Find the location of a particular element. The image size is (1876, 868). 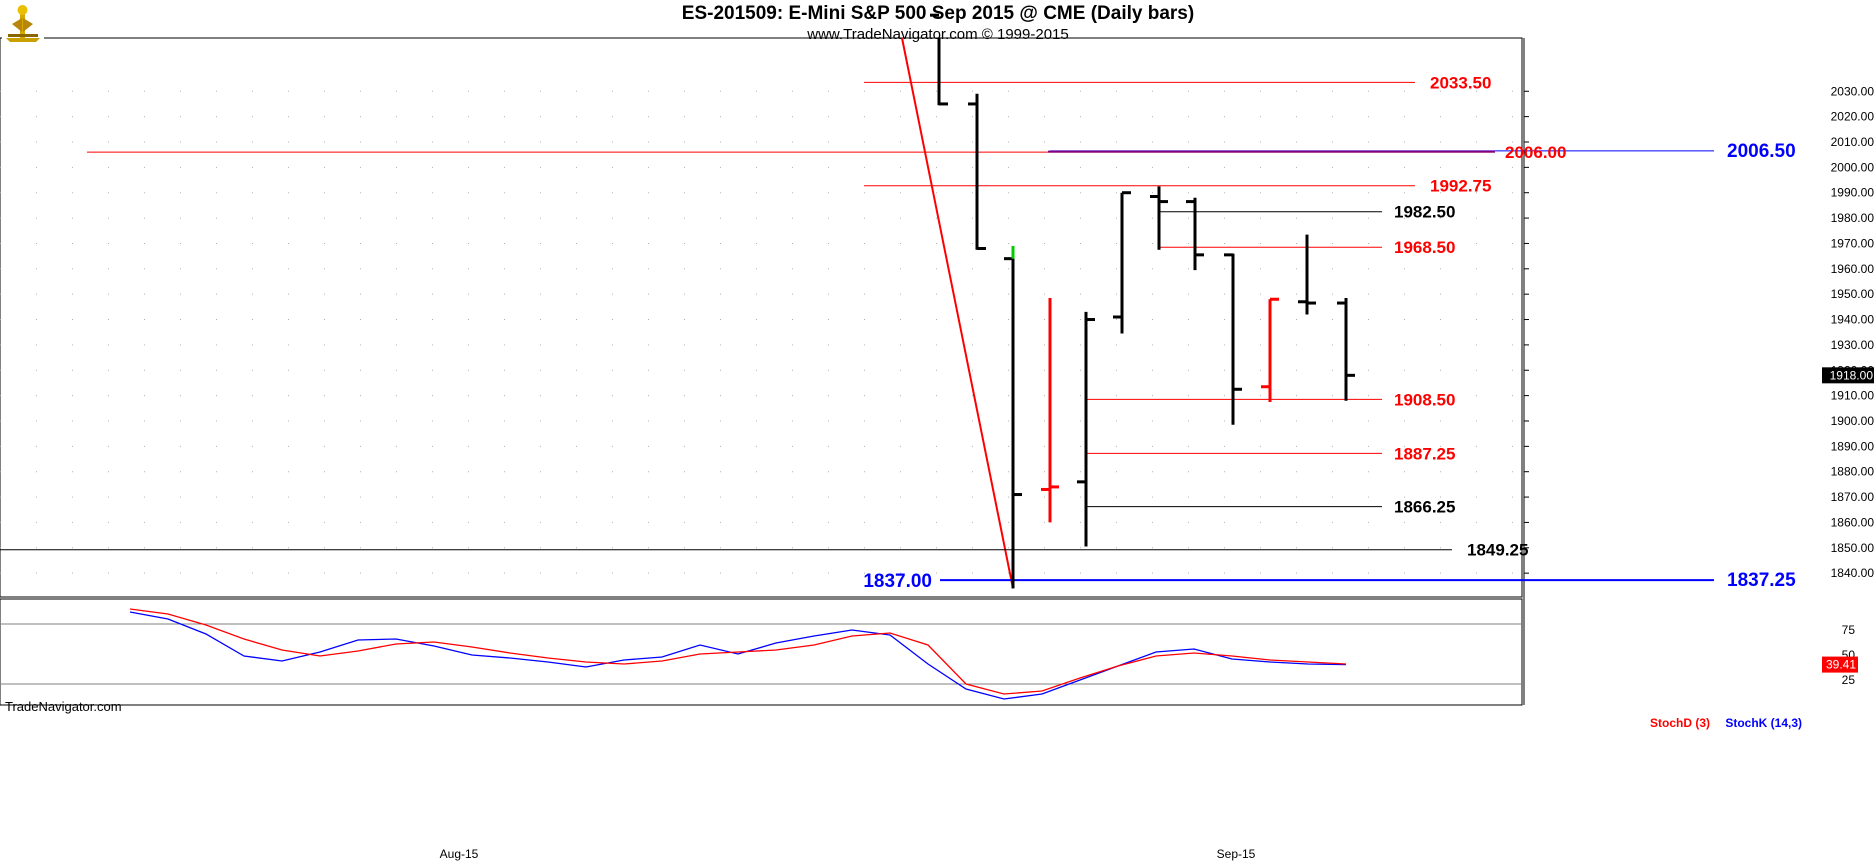

y-tick-label: 1880.00 is located at coordinates (1853, 472).